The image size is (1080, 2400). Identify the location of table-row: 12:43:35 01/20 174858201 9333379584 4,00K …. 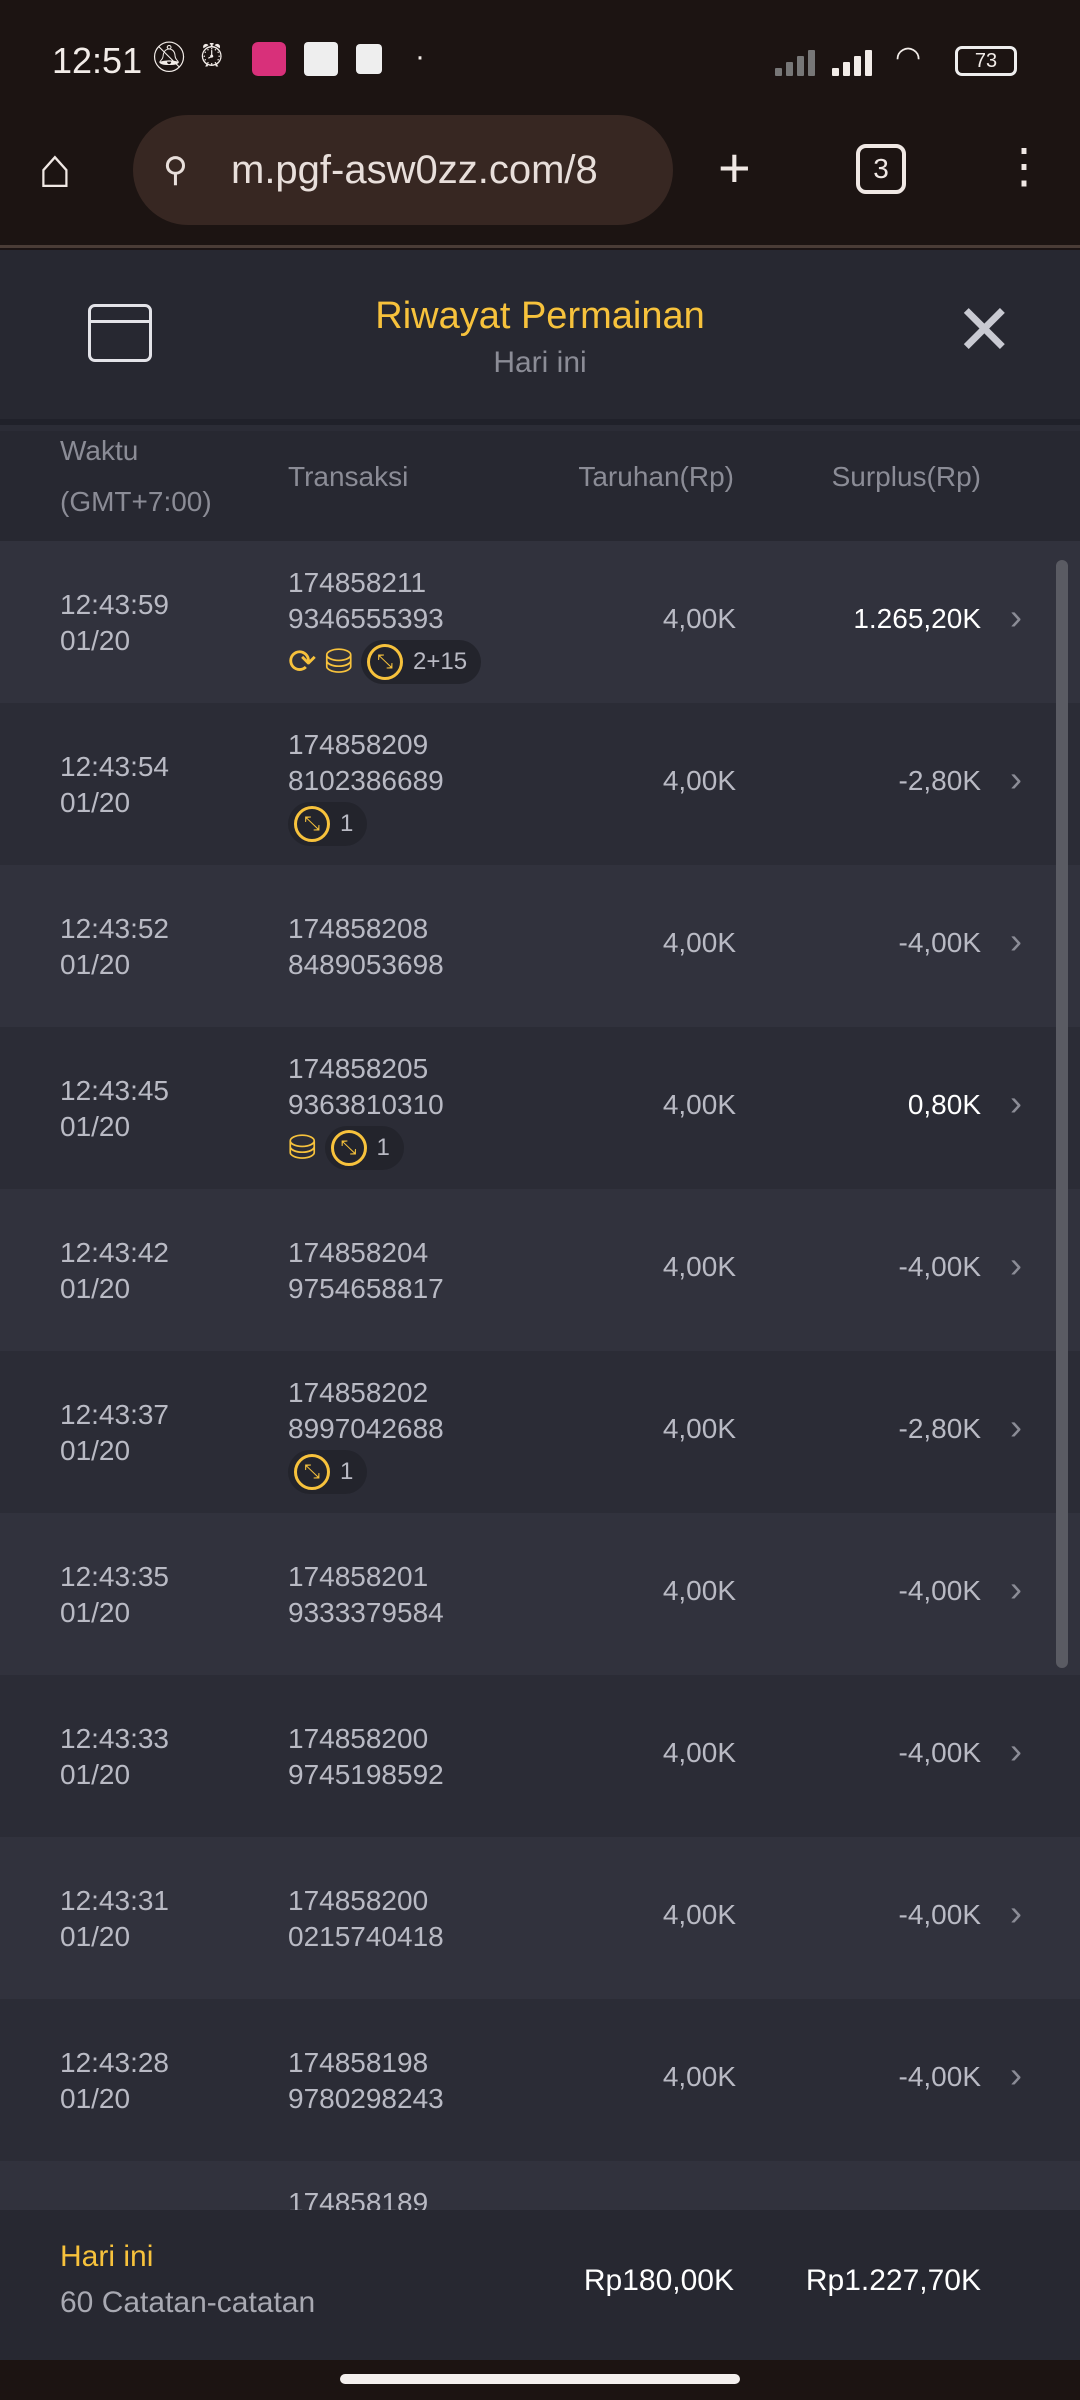
(540, 1594).